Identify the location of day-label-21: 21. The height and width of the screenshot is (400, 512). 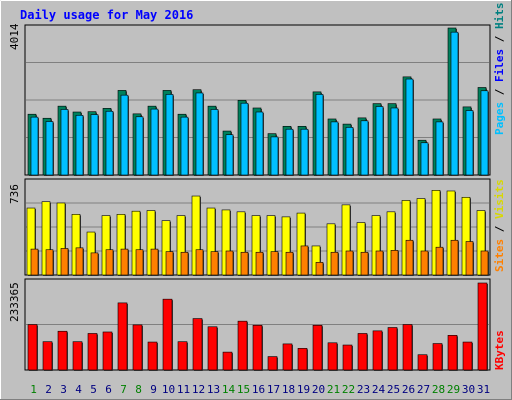
(333, 389).